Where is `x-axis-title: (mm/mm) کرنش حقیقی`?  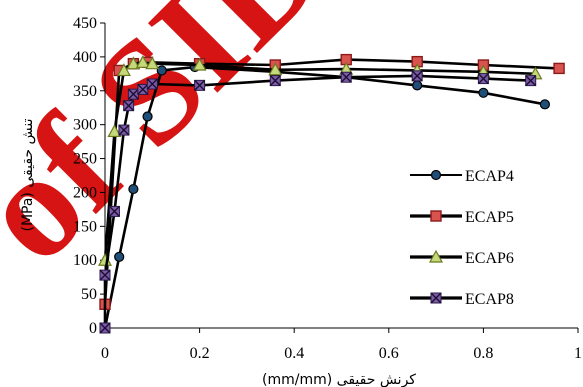
x-axis-title: (mm/mm) کرنش حقیقی is located at coordinates (339, 379).